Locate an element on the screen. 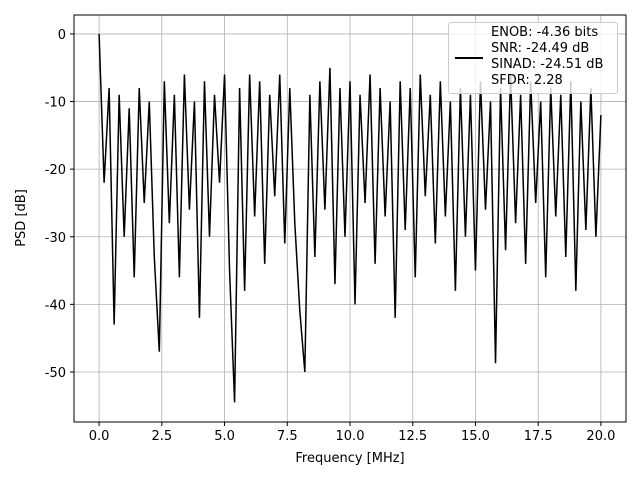  y-axis-label: PSD [dB] is located at coordinates (21, 218).